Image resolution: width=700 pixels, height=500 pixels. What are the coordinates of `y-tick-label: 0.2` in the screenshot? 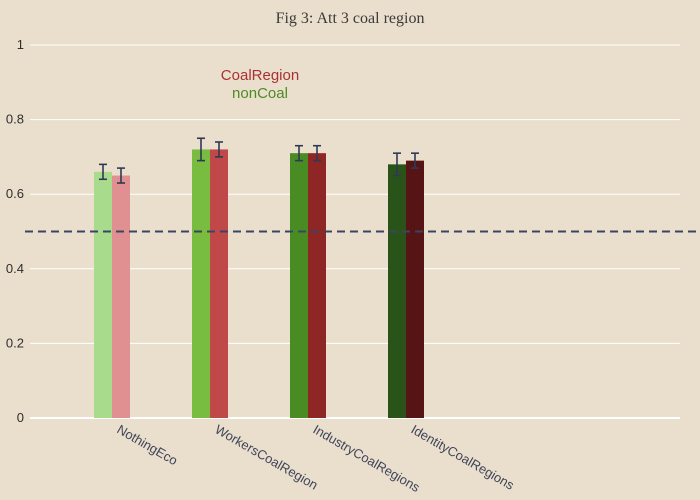 It's located at (15, 342).